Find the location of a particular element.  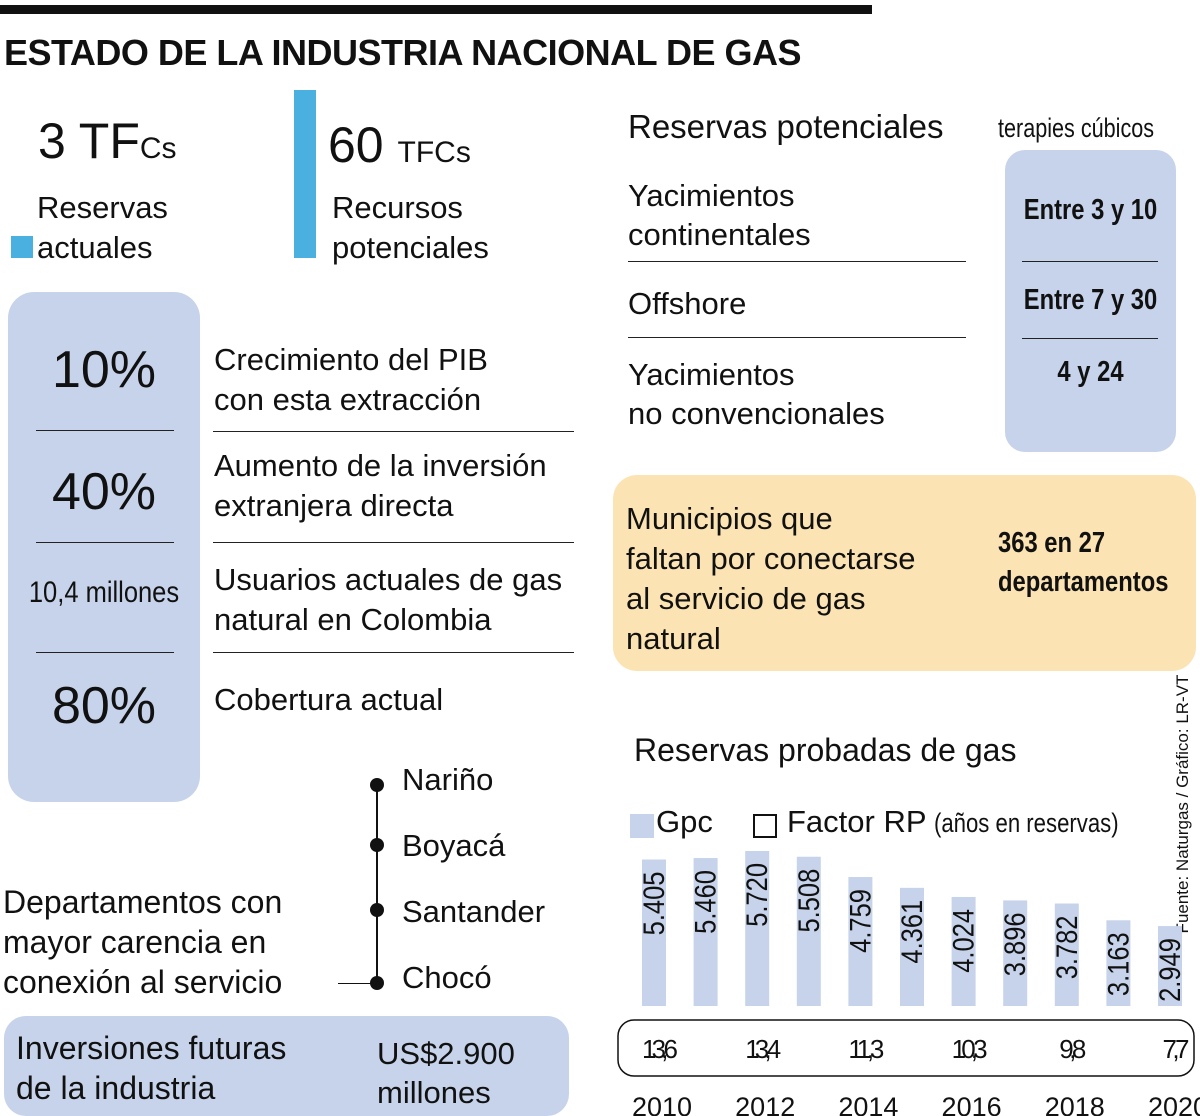

investment-value-1: US$2.900 is located at coordinates (446, 1053).